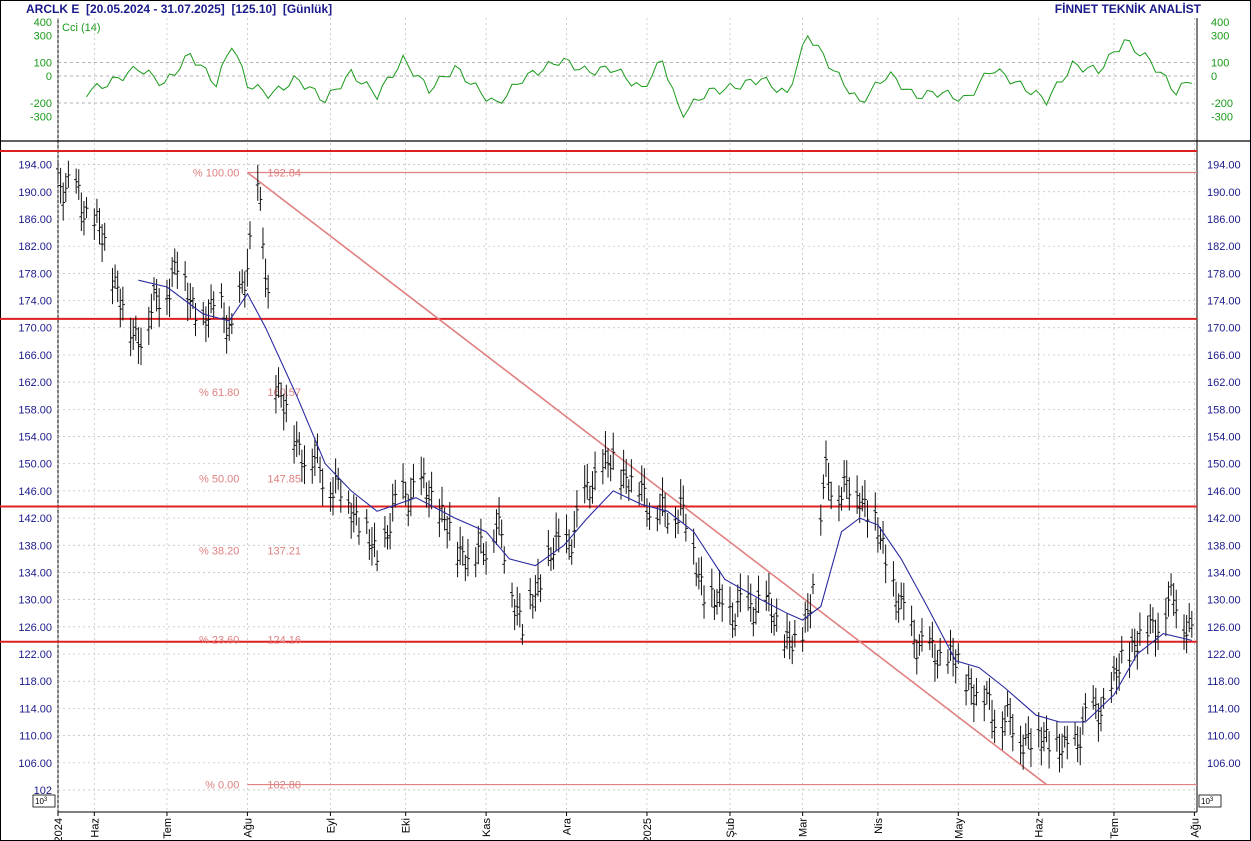  I want to click on price-tick-left: 154.00, so click(35, 438).